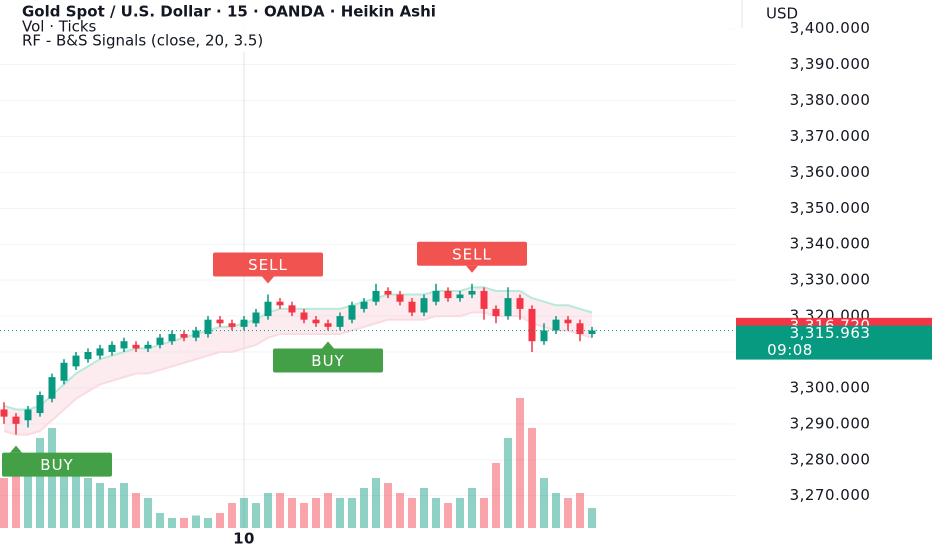 The height and width of the screenshot is (550, 932). I want to click on y-tick-label: 3,350.000, so click(830, 208).